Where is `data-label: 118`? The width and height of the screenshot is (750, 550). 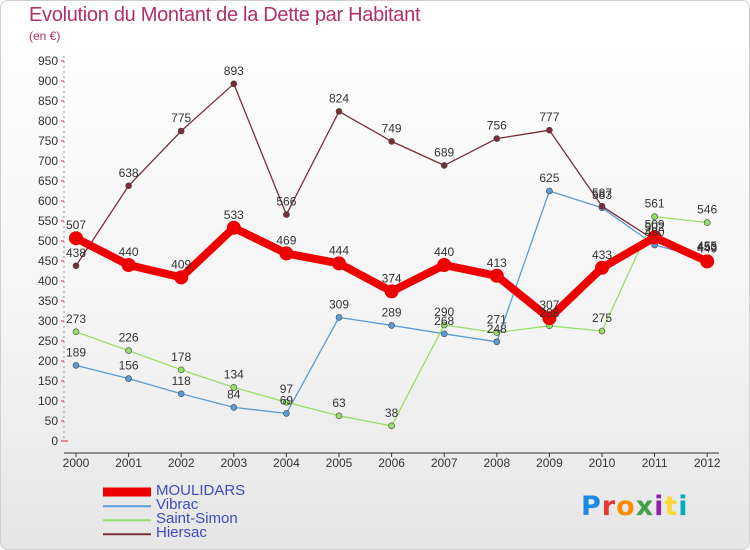
data-label: 118 is located at coordinates (181, 381).